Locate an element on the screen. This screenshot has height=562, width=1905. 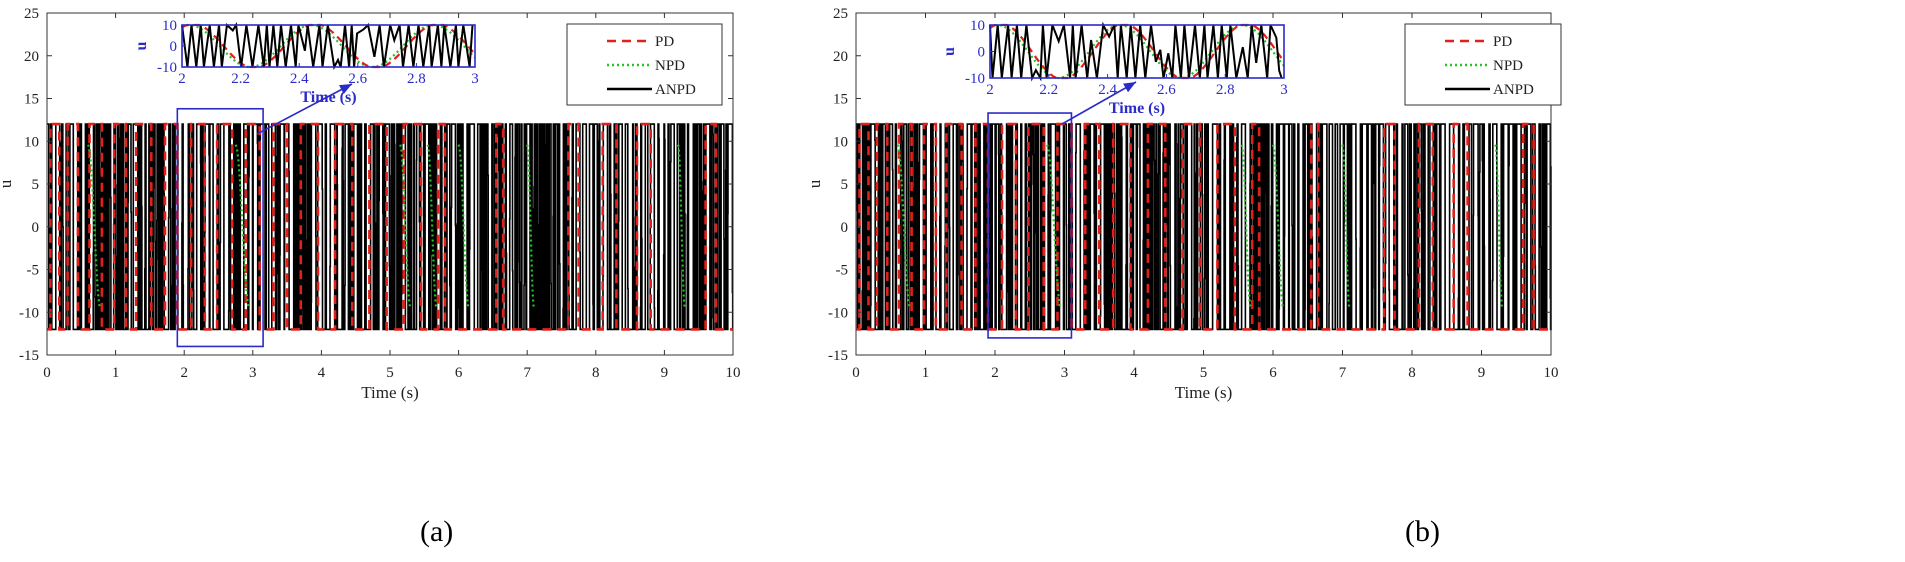
inset-anpd-line is located at coordinates (1136, 51).